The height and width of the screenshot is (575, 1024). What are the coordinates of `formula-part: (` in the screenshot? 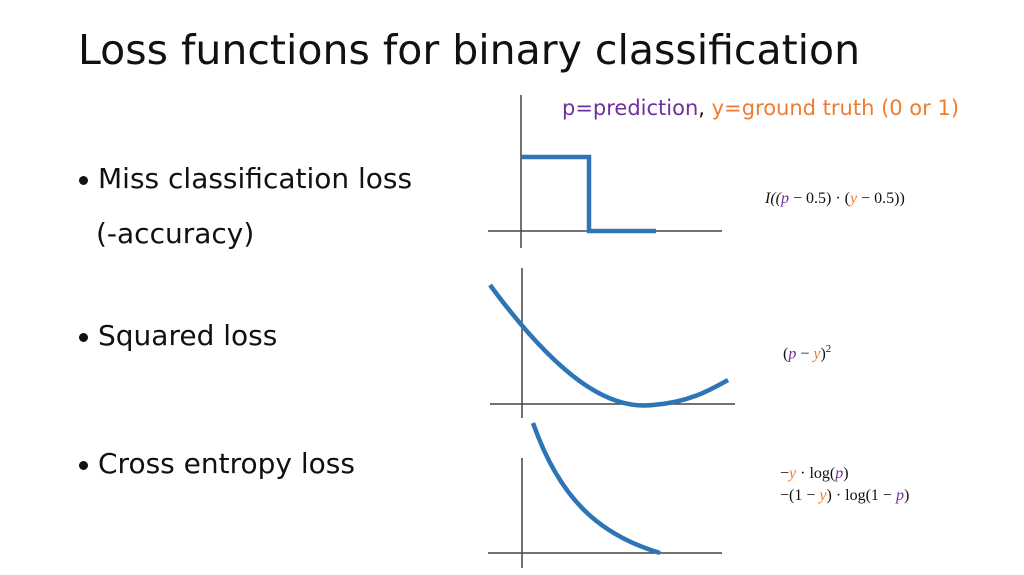 It's located at (786, 354).